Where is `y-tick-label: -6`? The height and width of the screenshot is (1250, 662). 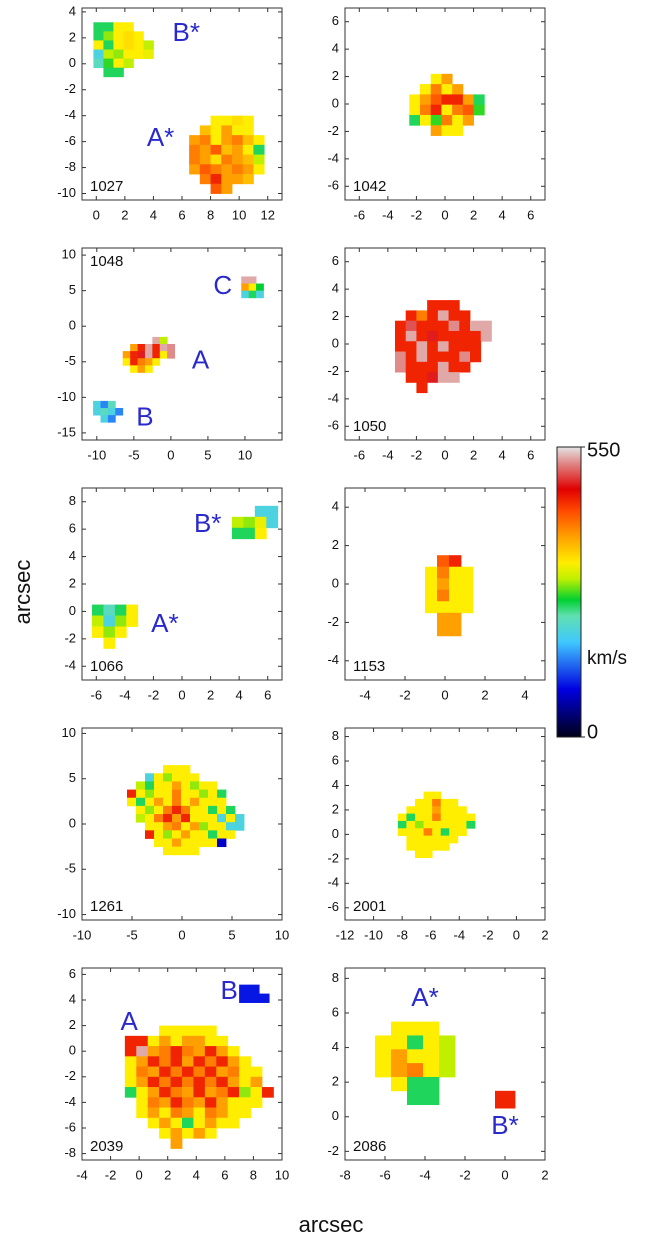
y-tick-label: -6 is located at coordinates (70, 140).